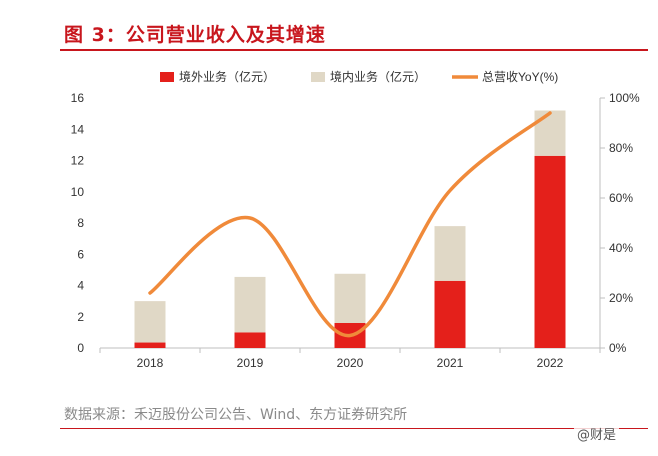  Describe the element at coordinates (450, 363) in the screenshot. I see `x-tick-label: 2021` at that location.